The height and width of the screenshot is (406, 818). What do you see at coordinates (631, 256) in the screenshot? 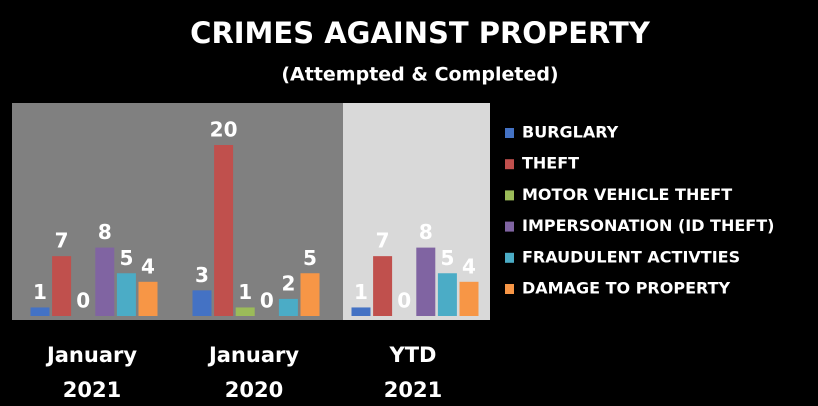
I see `legend-label: FRAUDULENT ACTIVTIES` at bounding box center [631, 256].